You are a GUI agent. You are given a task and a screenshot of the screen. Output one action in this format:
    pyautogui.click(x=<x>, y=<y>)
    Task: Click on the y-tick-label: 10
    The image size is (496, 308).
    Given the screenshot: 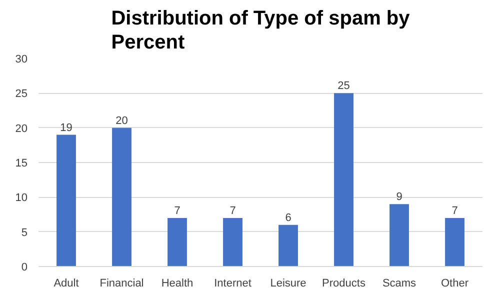 What is the action you would take?
    pyautogui.click(x=21, y=198)
    